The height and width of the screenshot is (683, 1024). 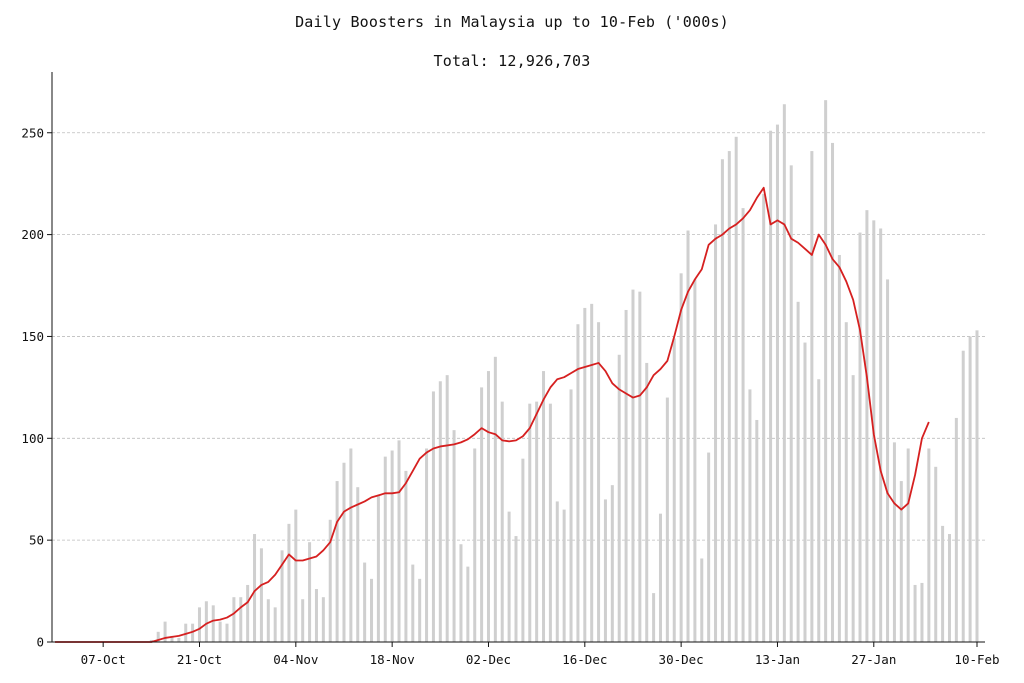 What do you see at coordinates (392, 659) in the screenshot?
I see `x-tick-label: 18-Nov` at bounding box center [392, 659].